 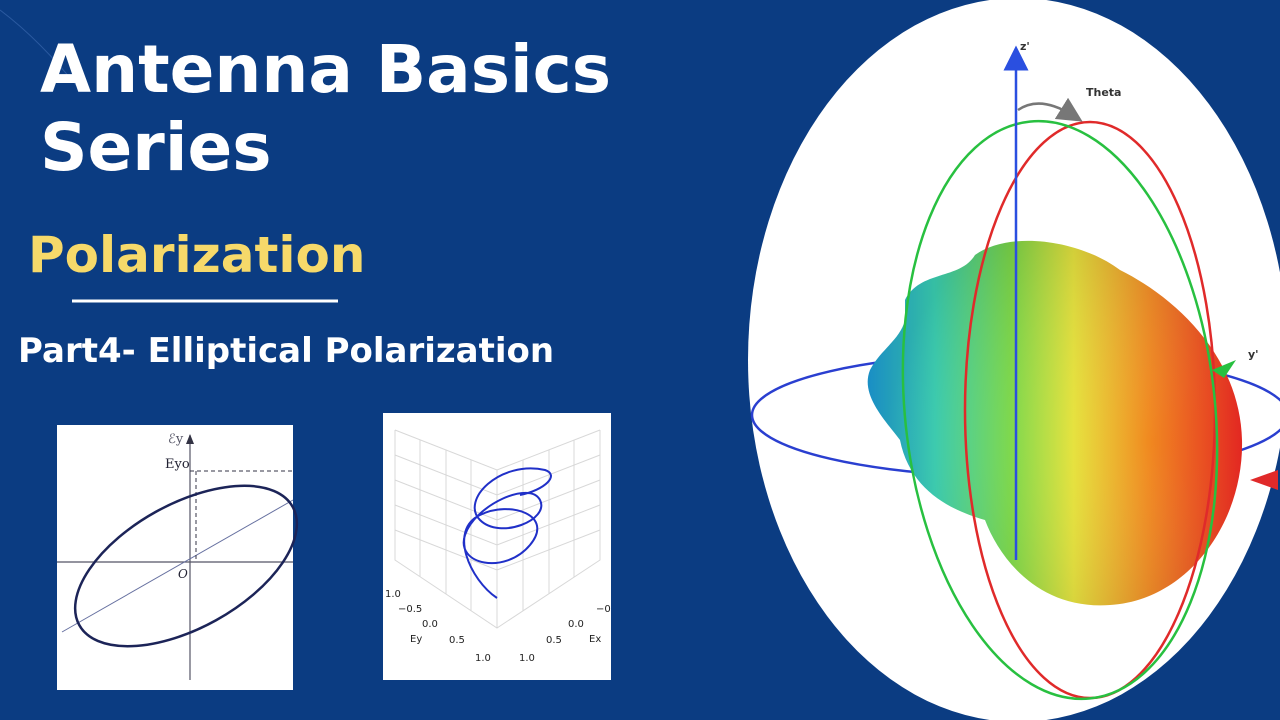 I want to click on topic: Polarization, so click(x=197, y=255).